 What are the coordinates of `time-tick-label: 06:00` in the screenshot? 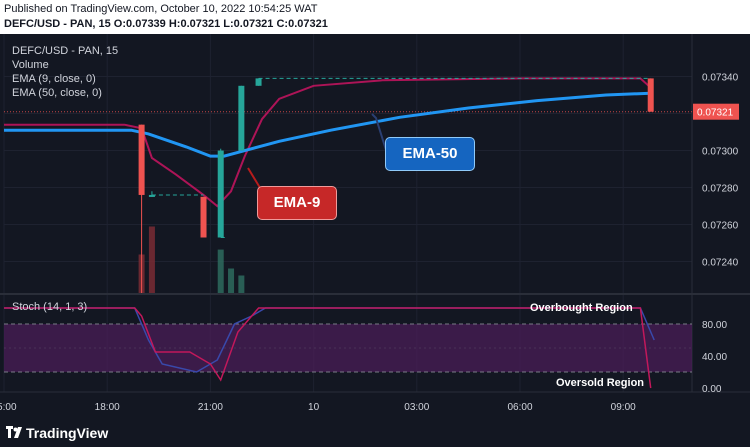 It's located at (519, 407).